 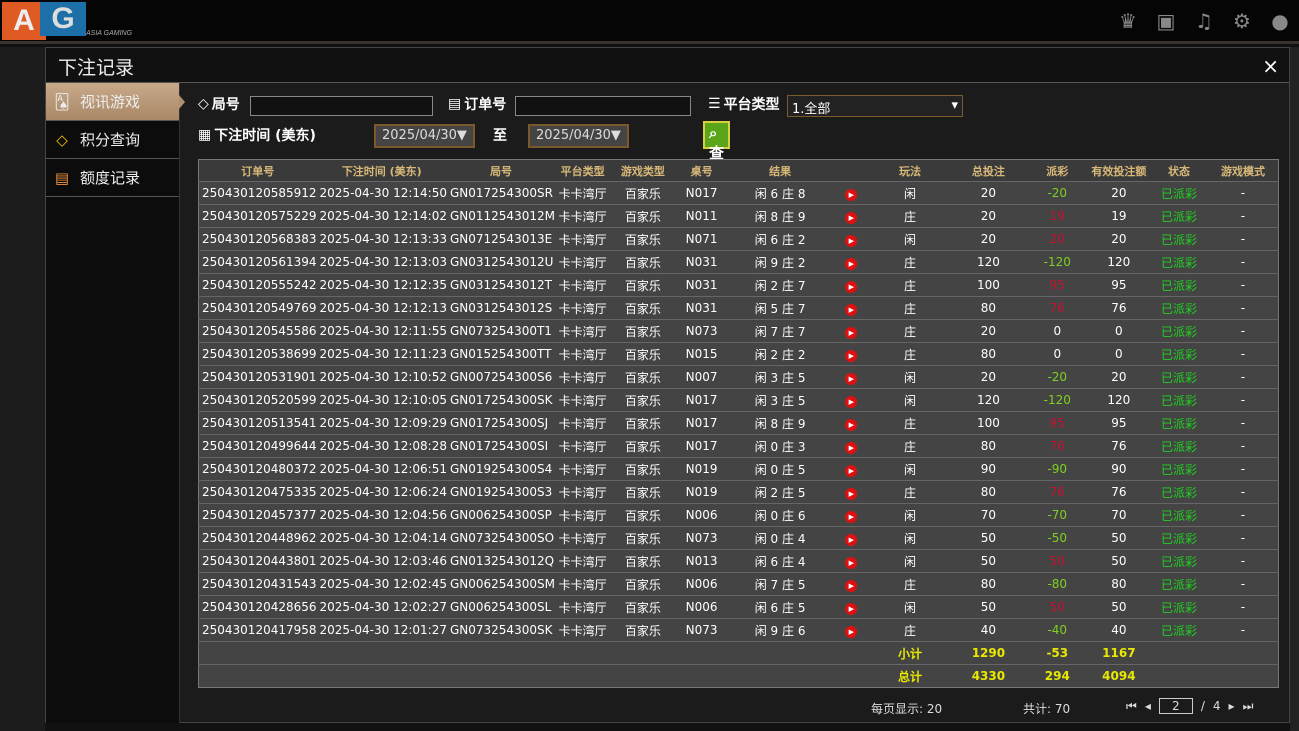 I want to click on next-page-icon: ▸, so click(x=1231, y=706).